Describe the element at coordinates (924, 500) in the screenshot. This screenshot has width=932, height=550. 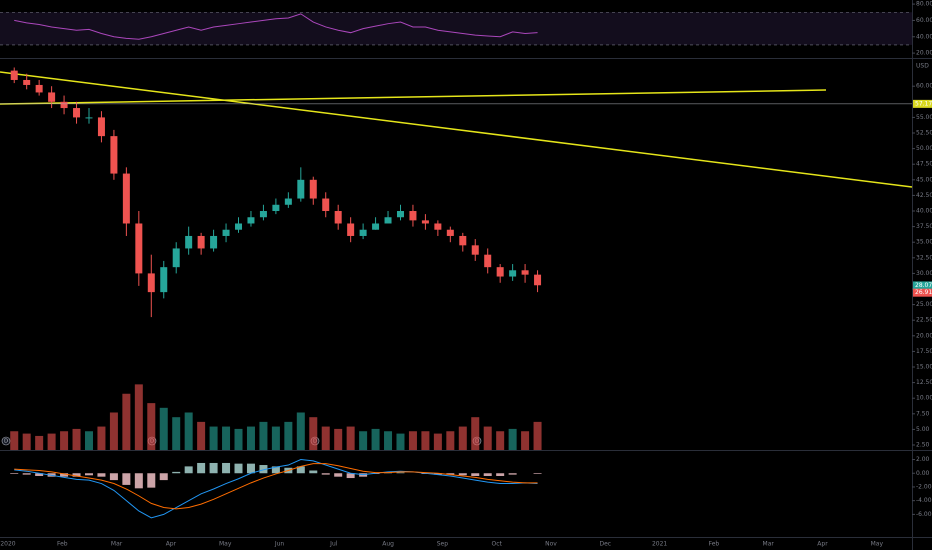
I see `y-tick-label: -4.00` at that location.